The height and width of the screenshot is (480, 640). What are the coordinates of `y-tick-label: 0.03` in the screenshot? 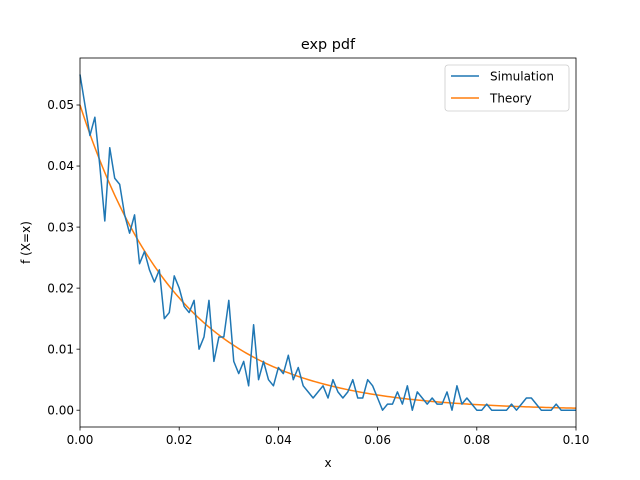 It's located at (60, 227).